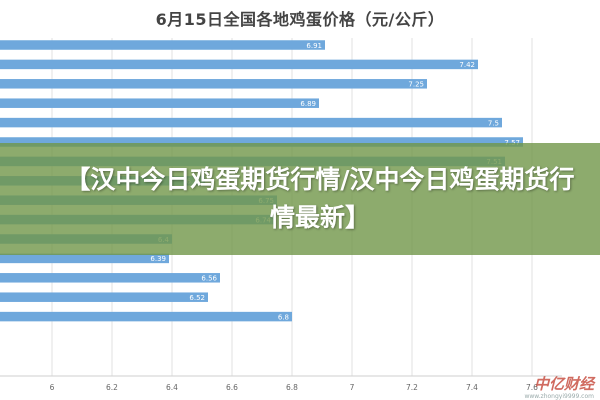 This screenshot has width=600, height=400. Describe the element at coordinates (300, 19) in the screenshot. I see `chart-title: 6月15日全国各地鸡蛋价格（元/公斤）` at that location.